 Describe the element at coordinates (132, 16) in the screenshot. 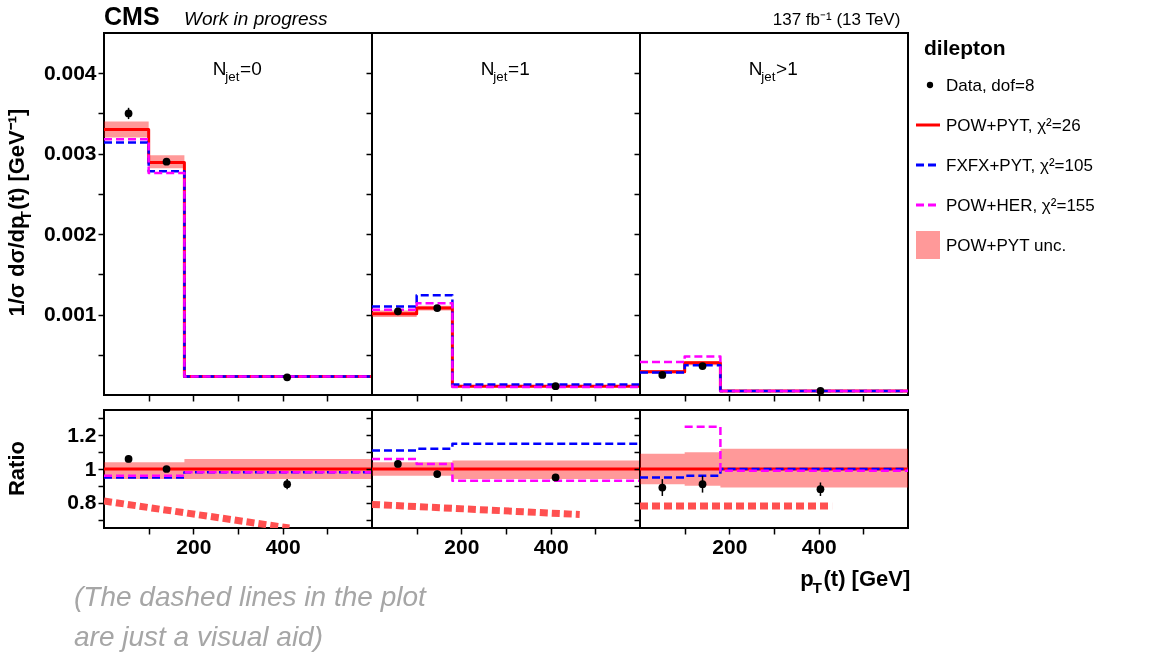

I see `text: CMS` at that location.